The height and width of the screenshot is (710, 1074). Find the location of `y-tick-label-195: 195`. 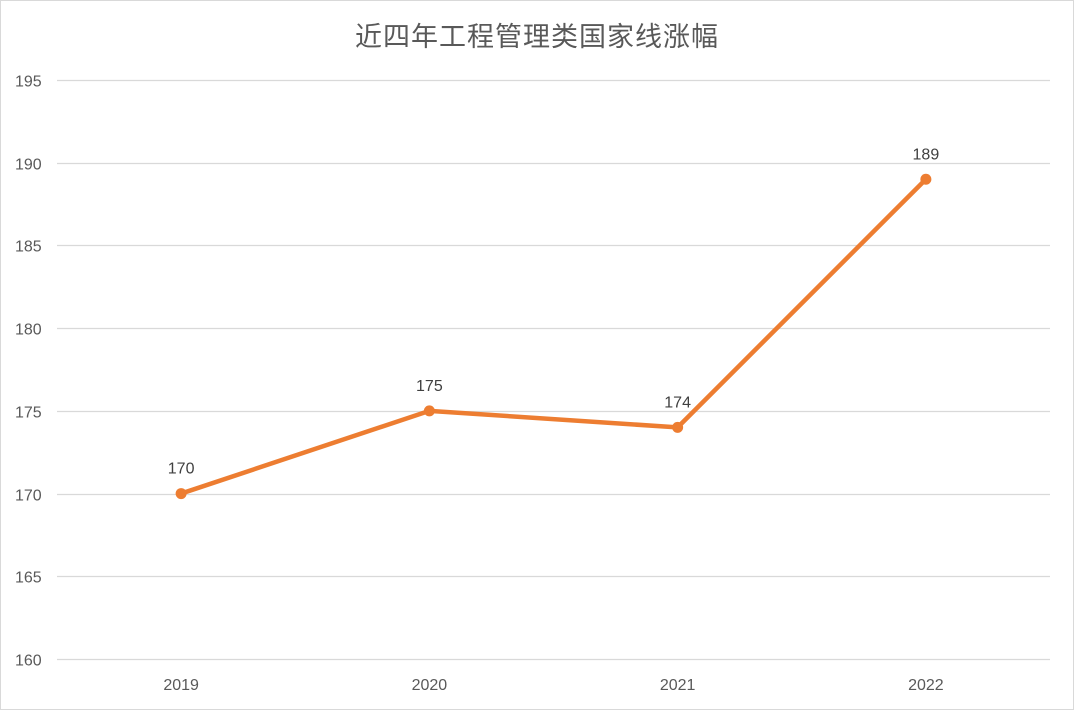

y-tick-label-195: 195 is located at coordinates (28, 82).